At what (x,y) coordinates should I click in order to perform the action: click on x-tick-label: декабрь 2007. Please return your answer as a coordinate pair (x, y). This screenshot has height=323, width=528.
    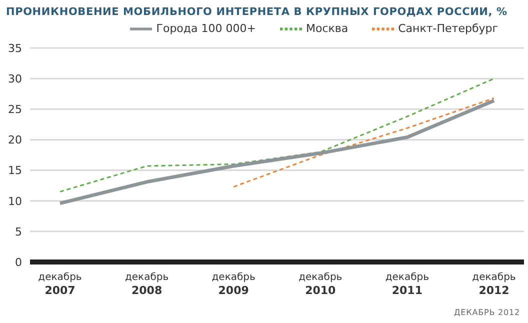
    Looking at the image, I should click on (60, 284).